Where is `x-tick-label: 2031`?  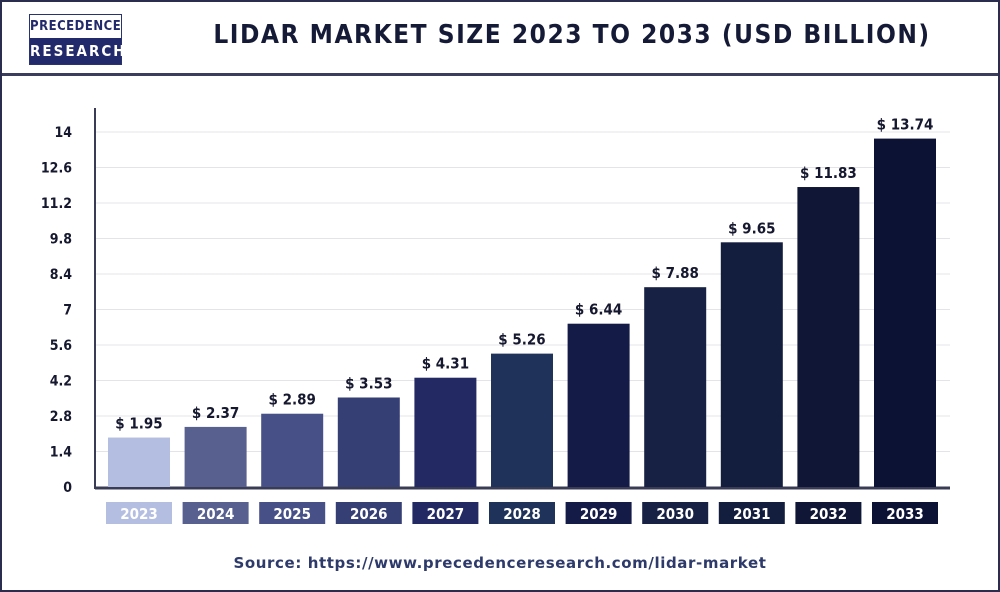
x-tick-label: 2031 is located at coordinates (752, 514).